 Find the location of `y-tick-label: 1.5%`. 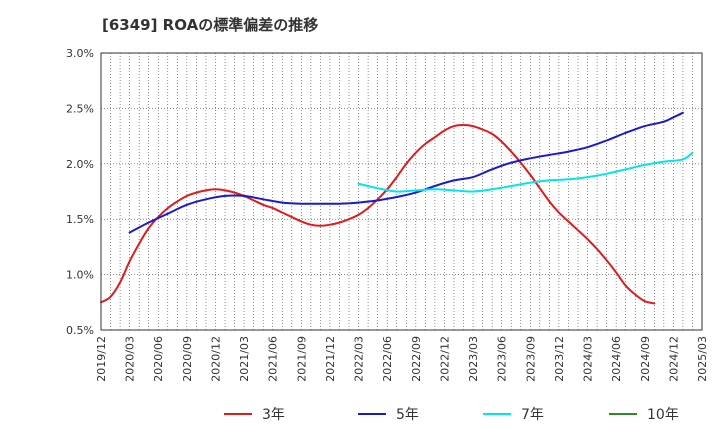

y-tick-label: 1.5% is located at coordinates (80, 219).